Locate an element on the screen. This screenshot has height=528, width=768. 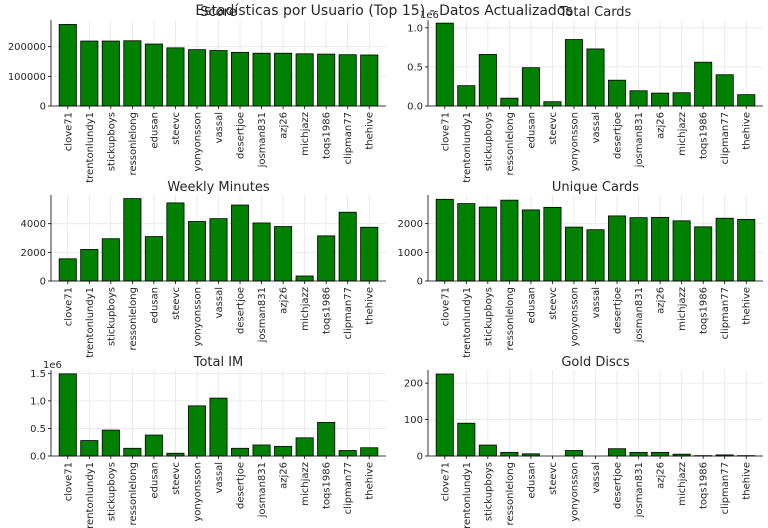
y-offset-label: 1e6 is located at coordinates (52, 365).